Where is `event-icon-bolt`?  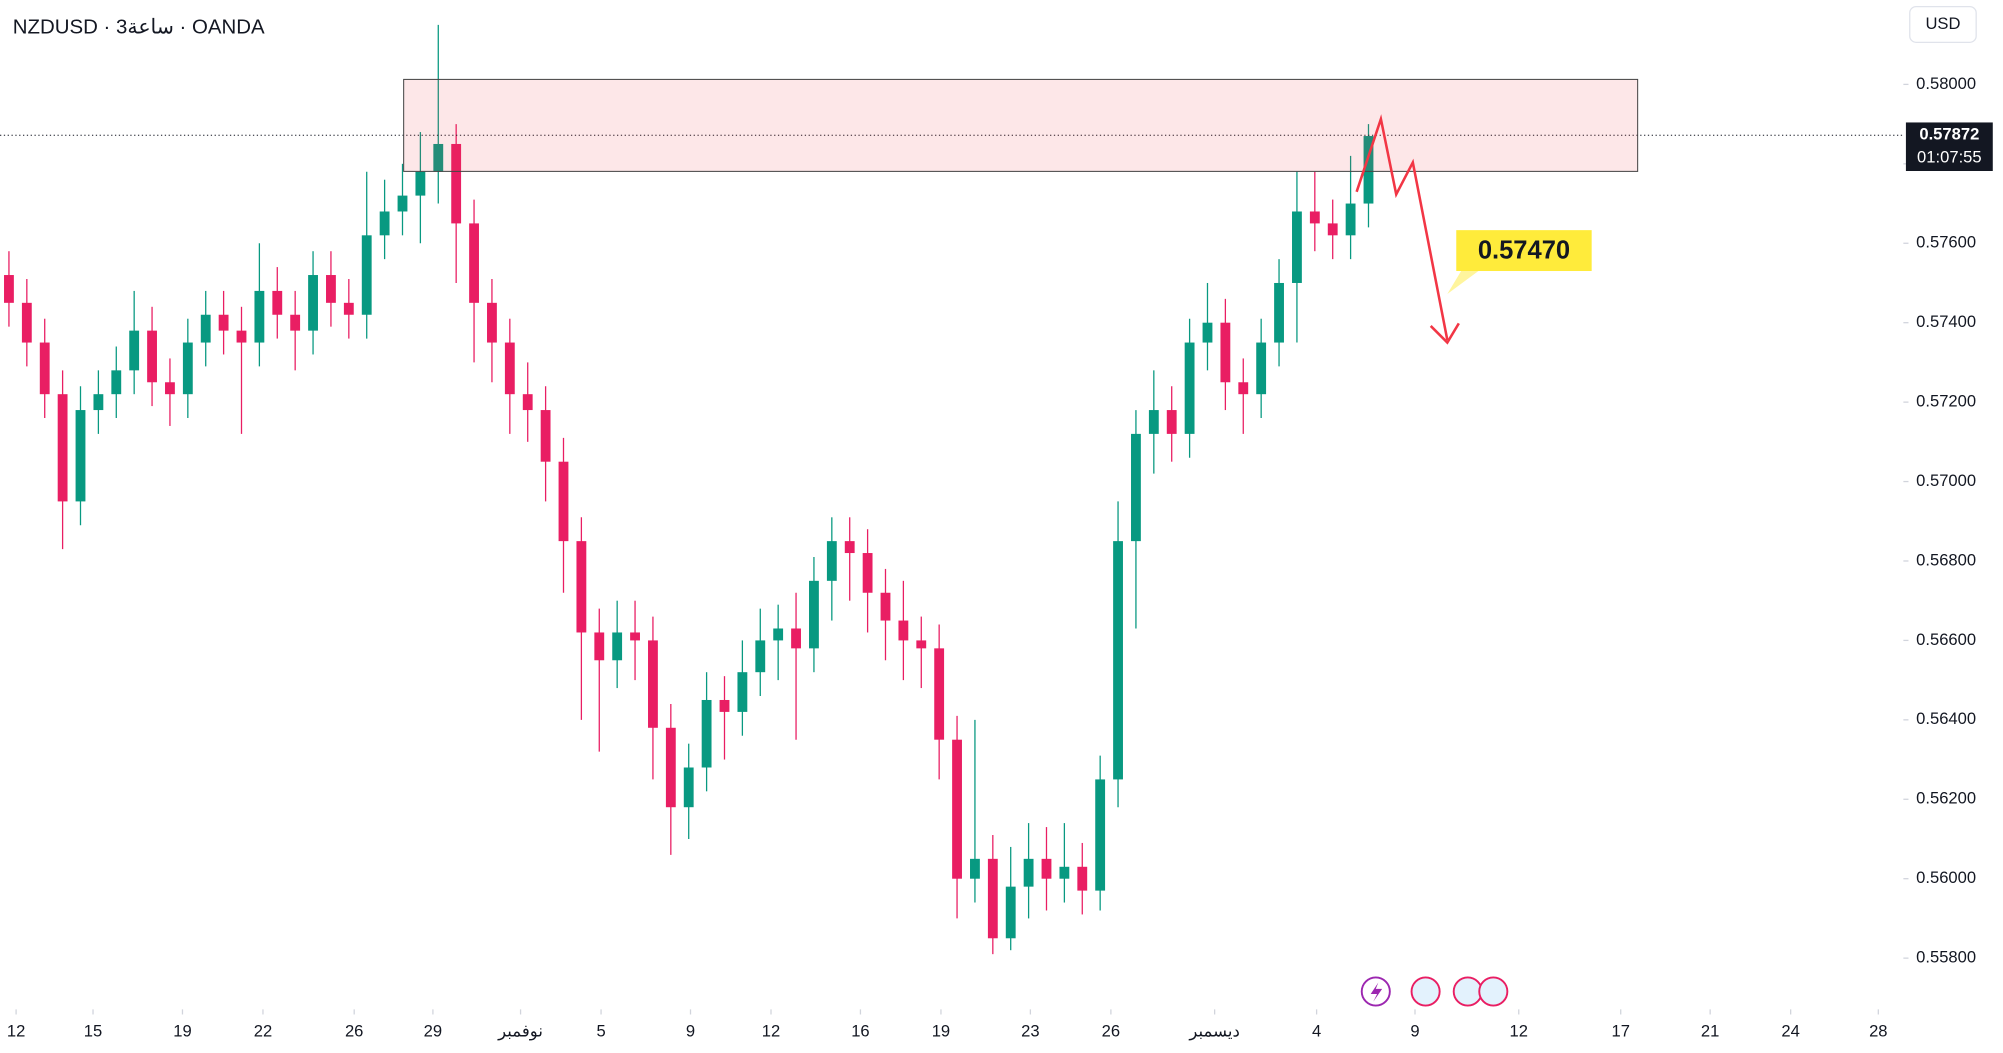 event-icon-bolt is located at coordinates (1376, 992).